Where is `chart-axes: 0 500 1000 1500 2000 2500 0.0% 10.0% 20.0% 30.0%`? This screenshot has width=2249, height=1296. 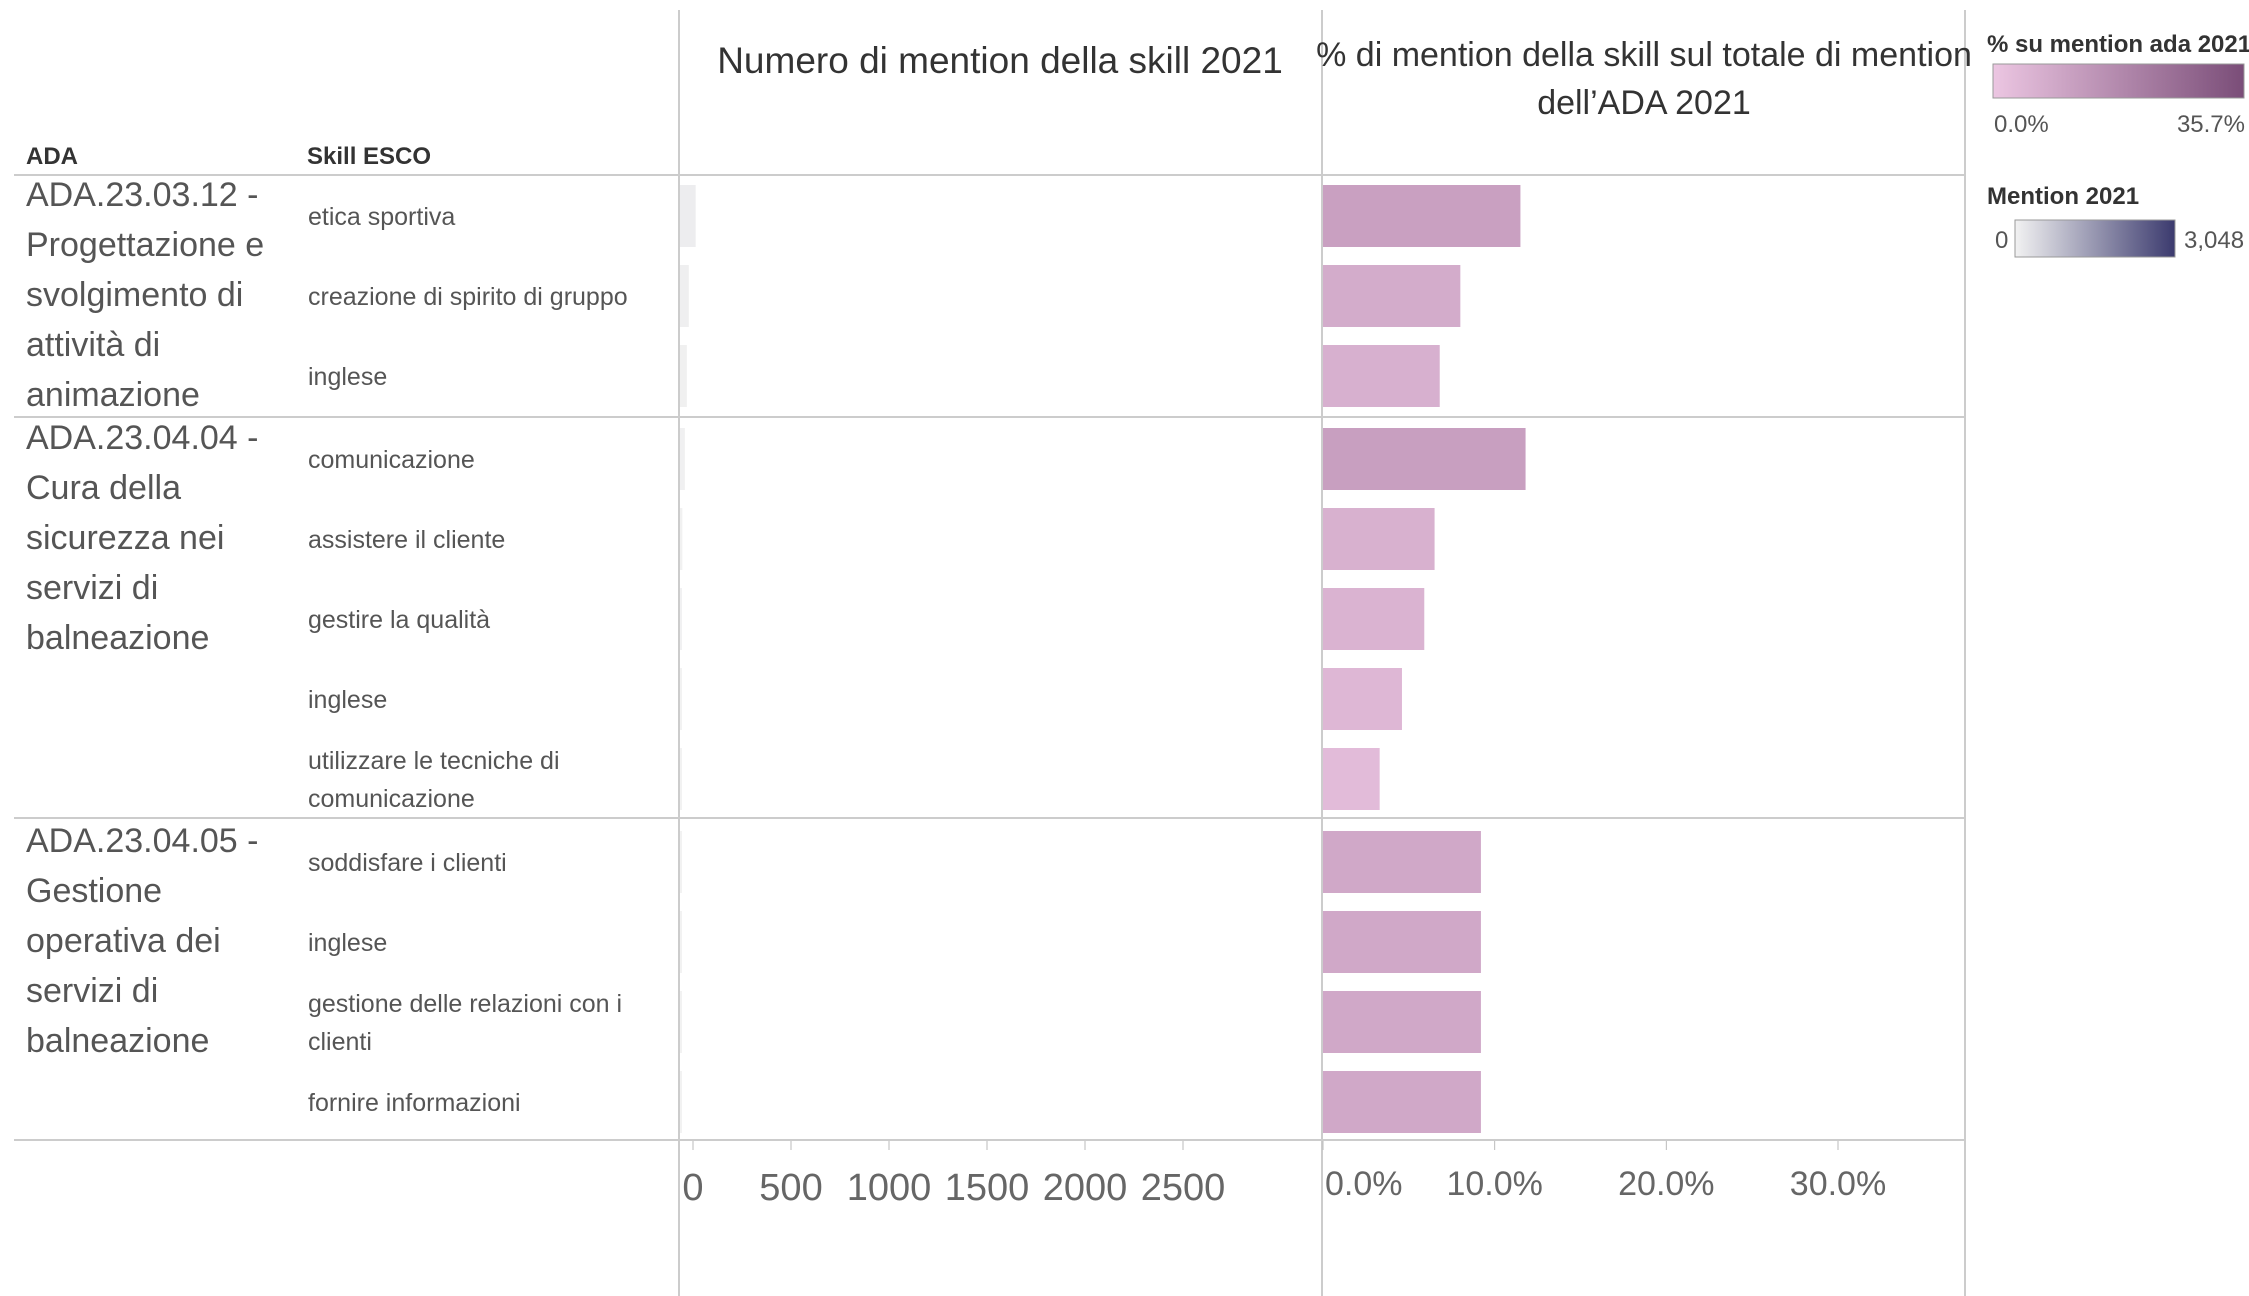 chart-axes: 0 500 1000 1500 2000 2500 0.0% 10.0% 20.0% 30.0% is located at coordinates (1284, 1175).